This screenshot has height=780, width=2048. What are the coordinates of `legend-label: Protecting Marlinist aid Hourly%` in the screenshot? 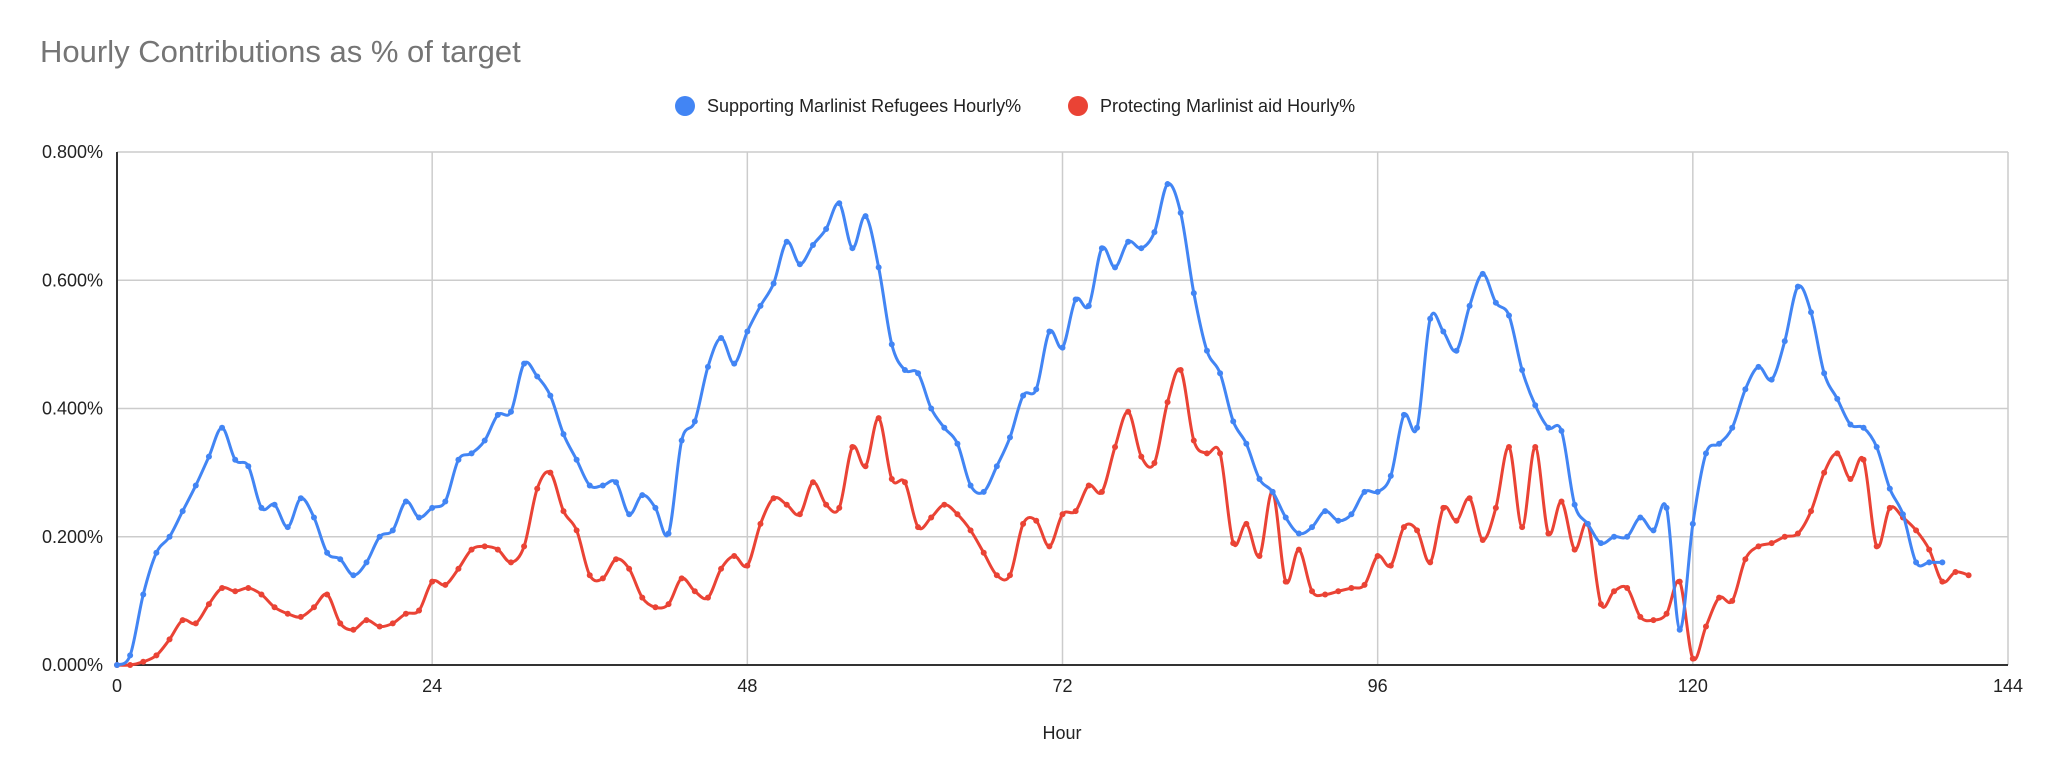 It's located at (1227, 106).